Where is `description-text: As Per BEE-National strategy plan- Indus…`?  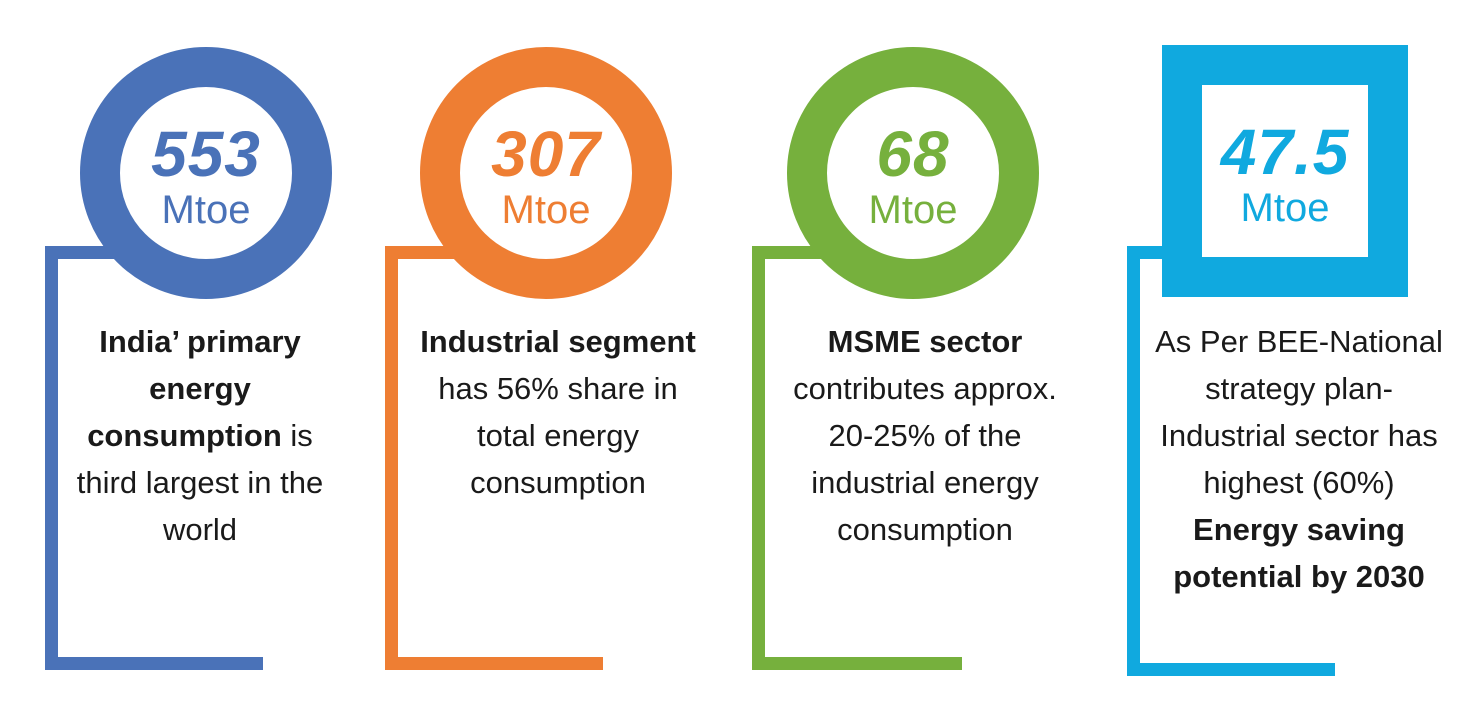 description-text: As Per BEE-National strategy plan- Indus… is located at coordinates (1299, 412).